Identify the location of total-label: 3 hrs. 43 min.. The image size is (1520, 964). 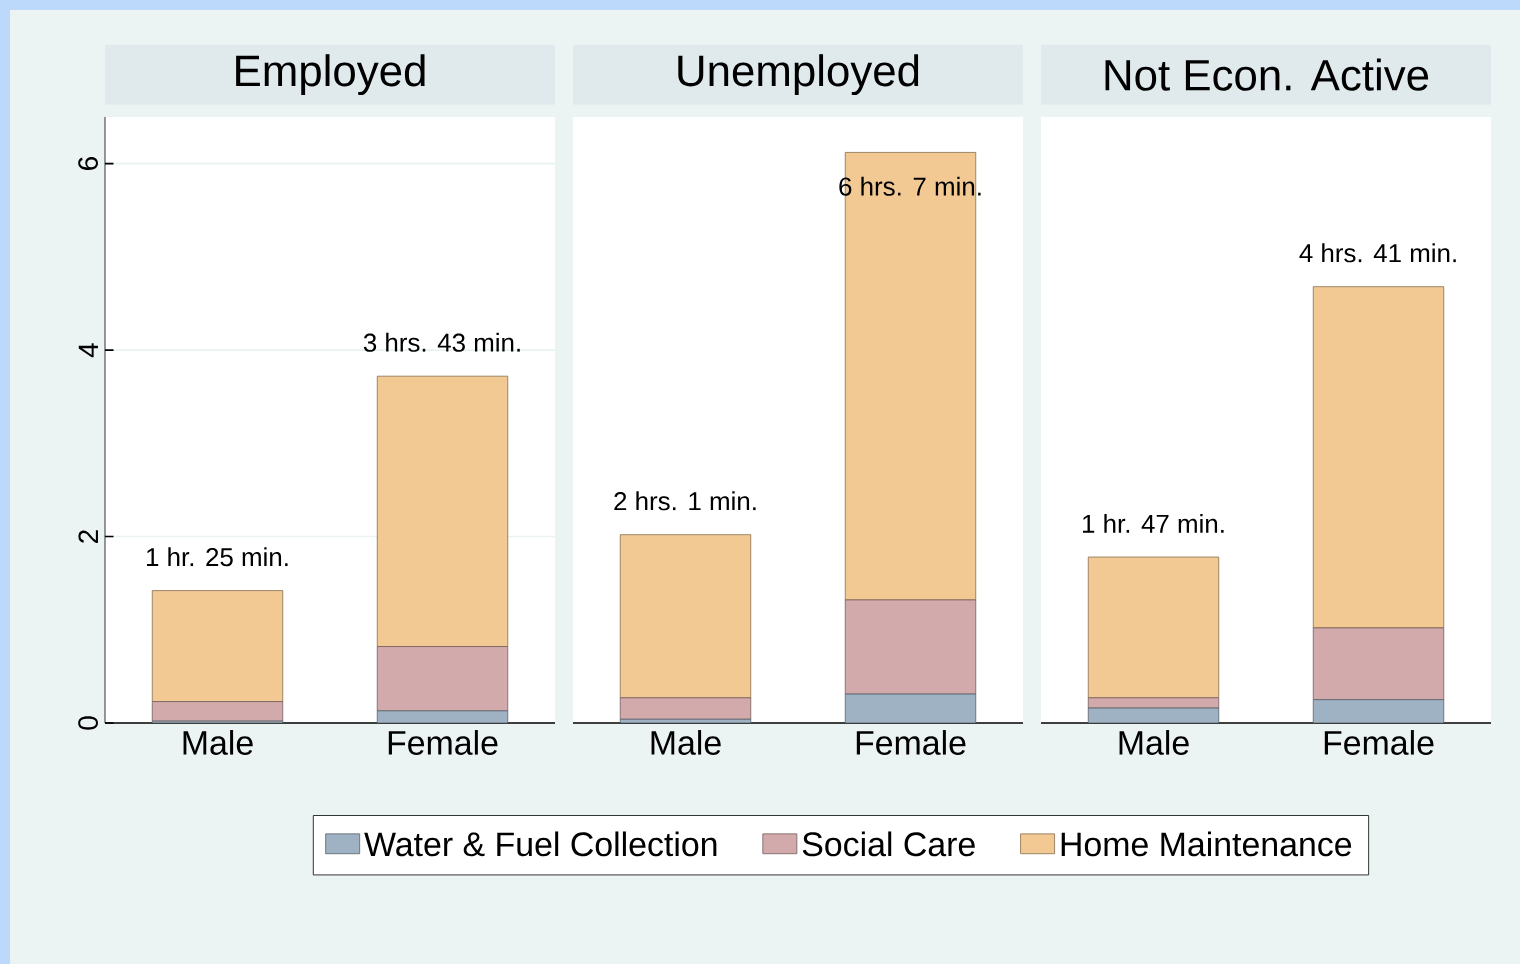
(441, 342).